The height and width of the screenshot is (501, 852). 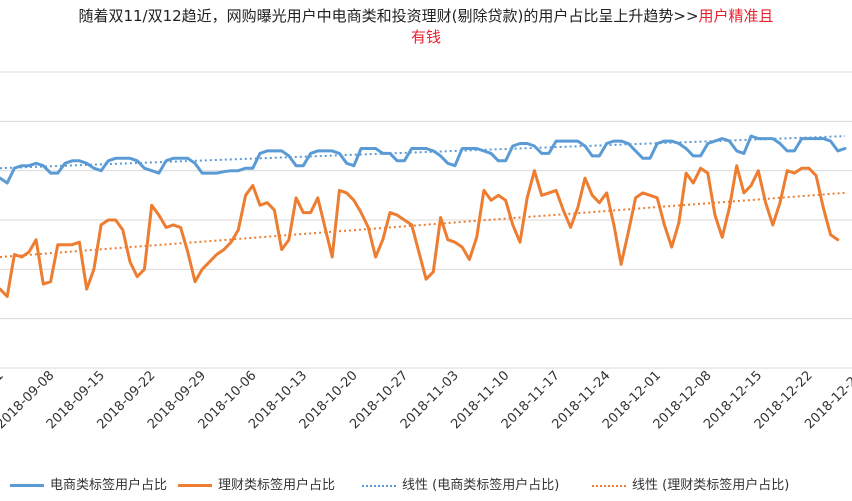 I want to click on legend-swatch-ecommerce-trend, so click(x=379, y=485).